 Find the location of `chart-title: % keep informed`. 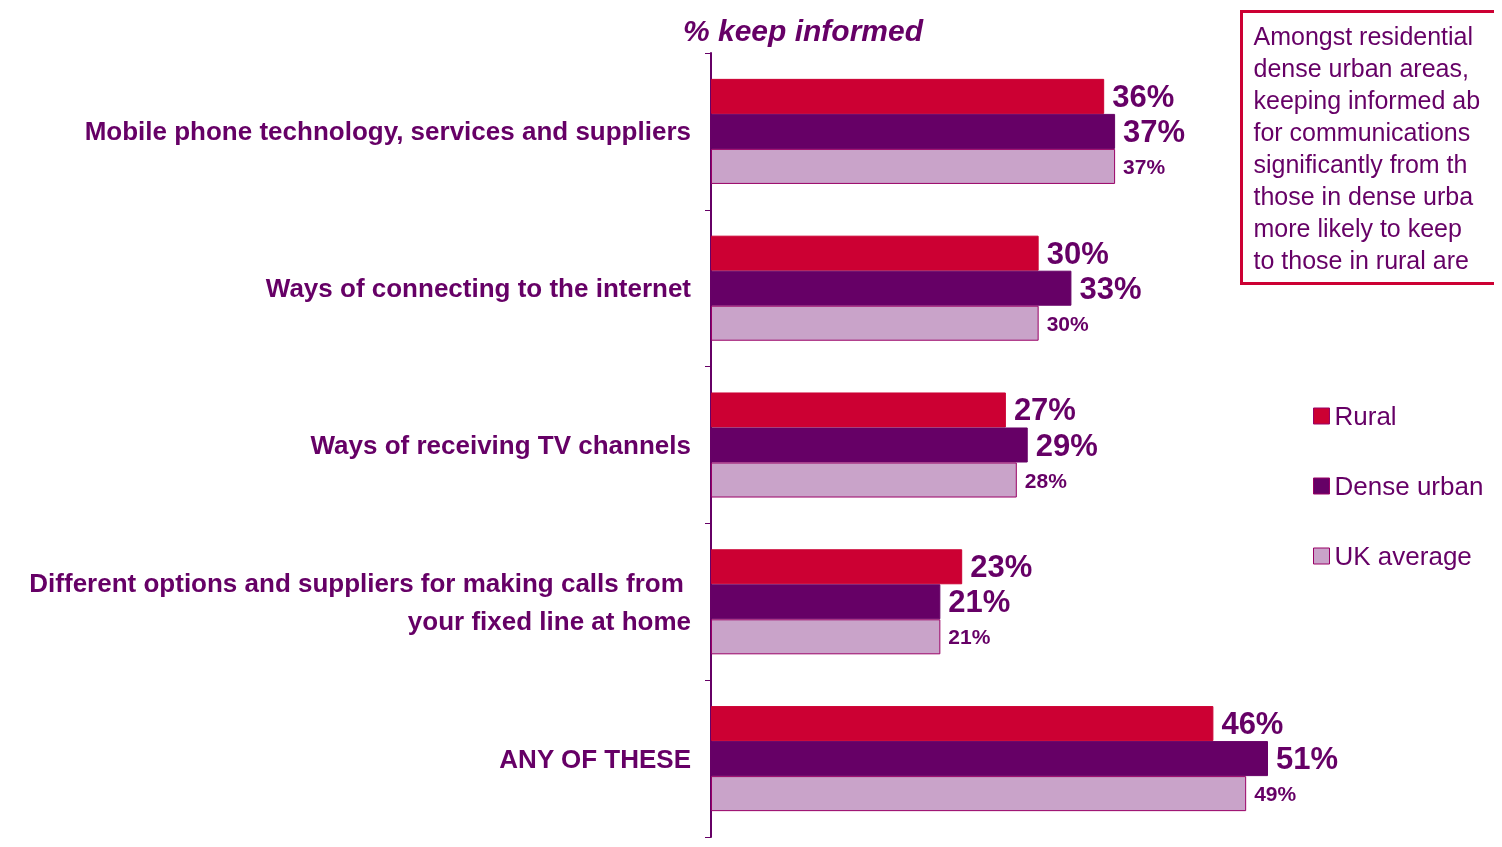

chart-title: % keep informed is located at coordinates (803, 30).